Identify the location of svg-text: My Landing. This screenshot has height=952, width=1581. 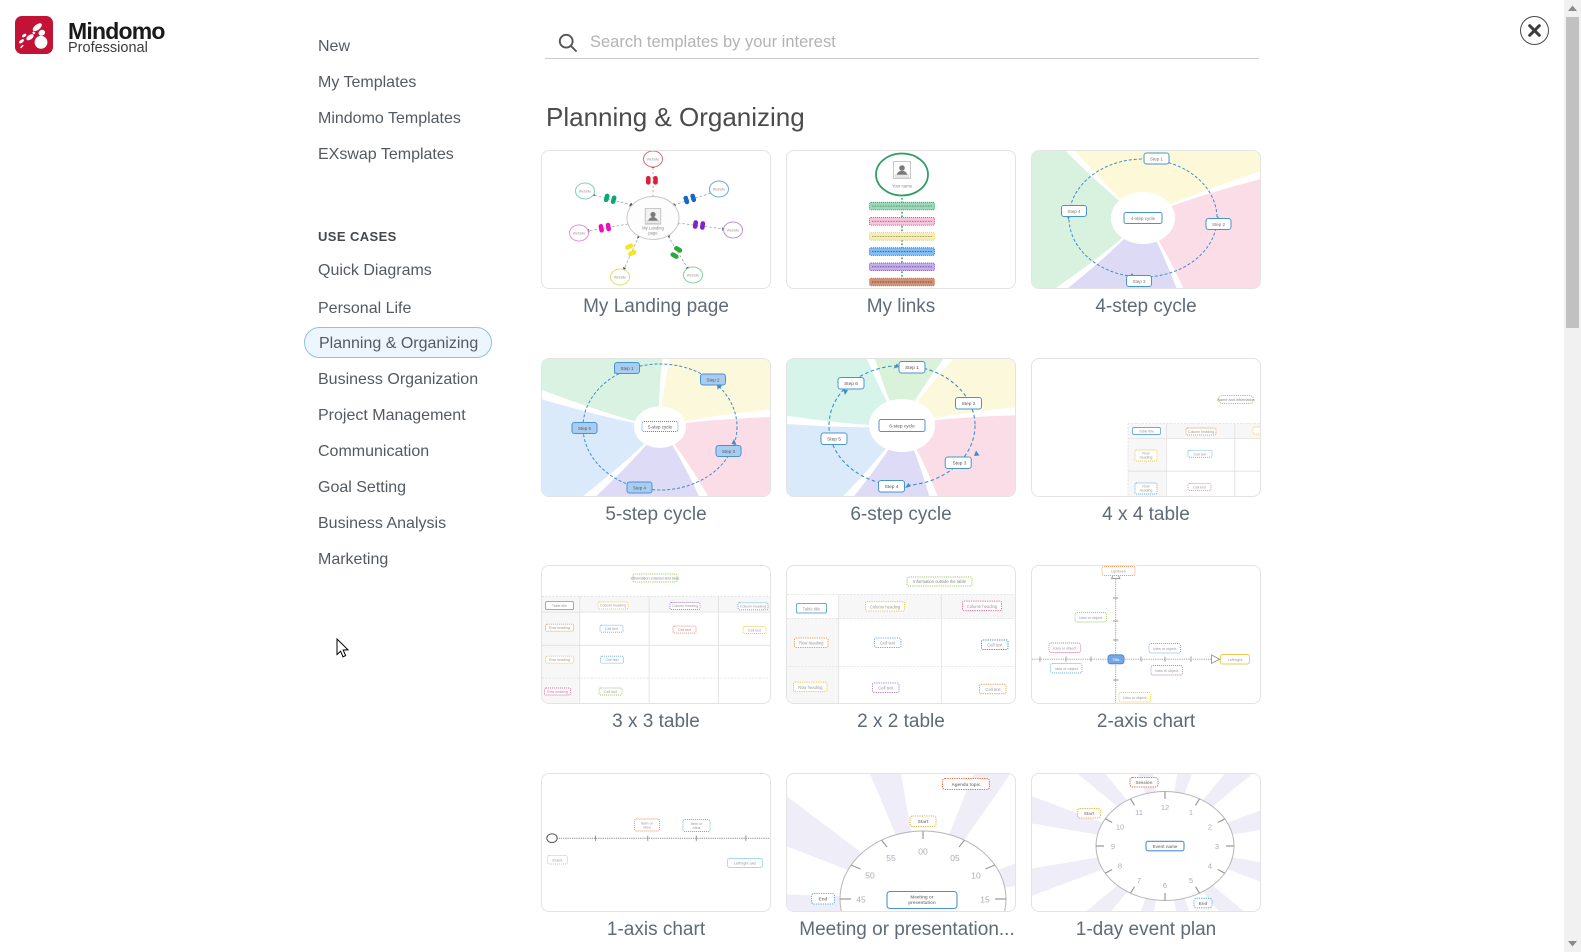
(653, 228).